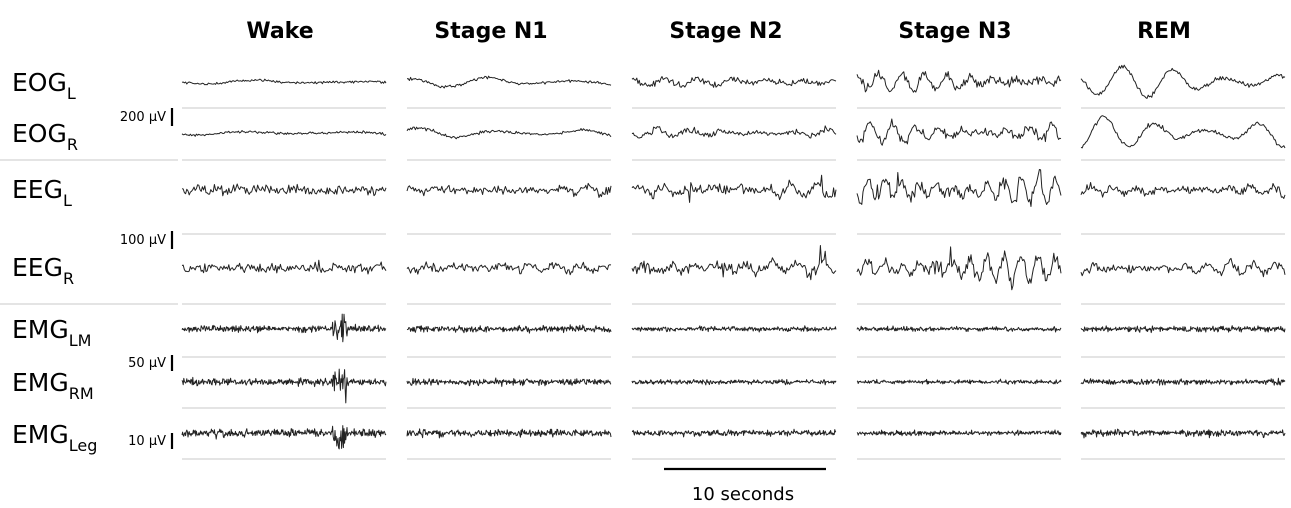 This screenshot has height=508, width=1291. Describe the element at coordinates (959, 329) in the screenshot. I see `trace-emg-lm-stage-n3` at that location.